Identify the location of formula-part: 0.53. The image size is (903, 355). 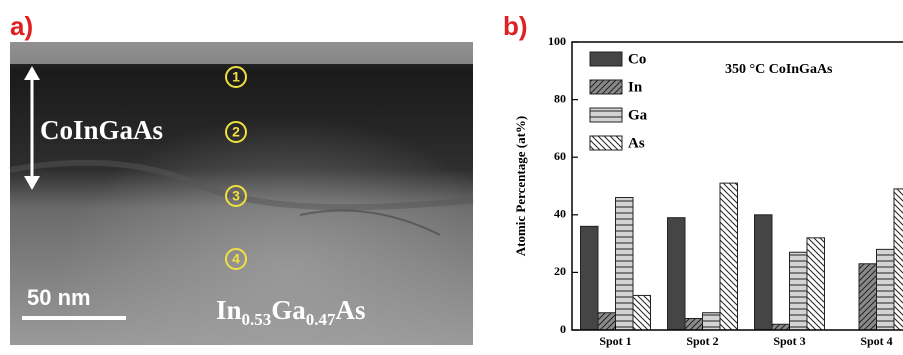
(257, 319).